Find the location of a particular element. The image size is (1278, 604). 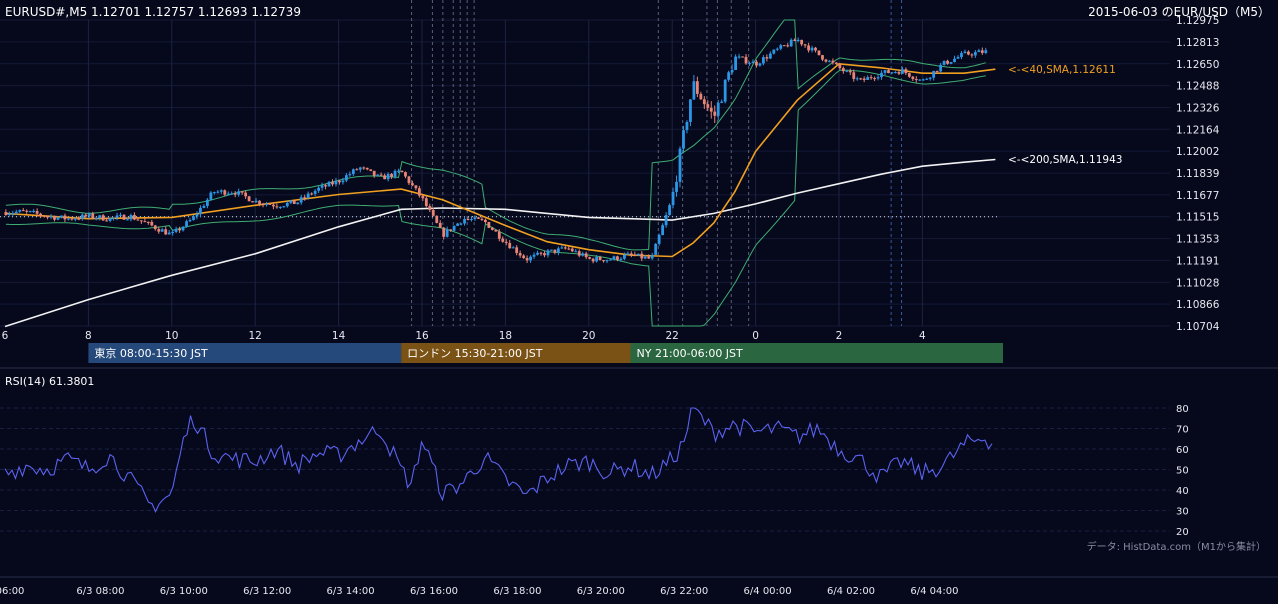

price-tick-label: 1.12650 is located at coordinates (1197, 65).